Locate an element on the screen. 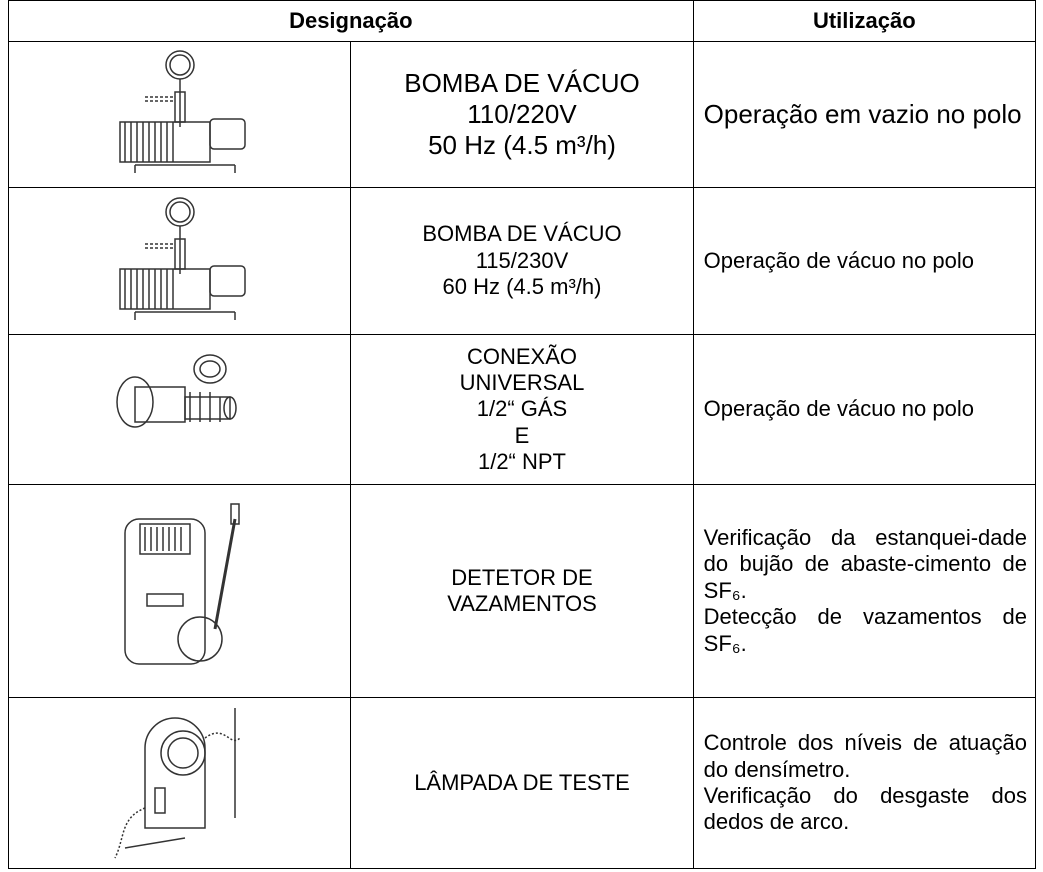  usage-cell: Operação em vazio no polo is located at coordinates (864, 114).